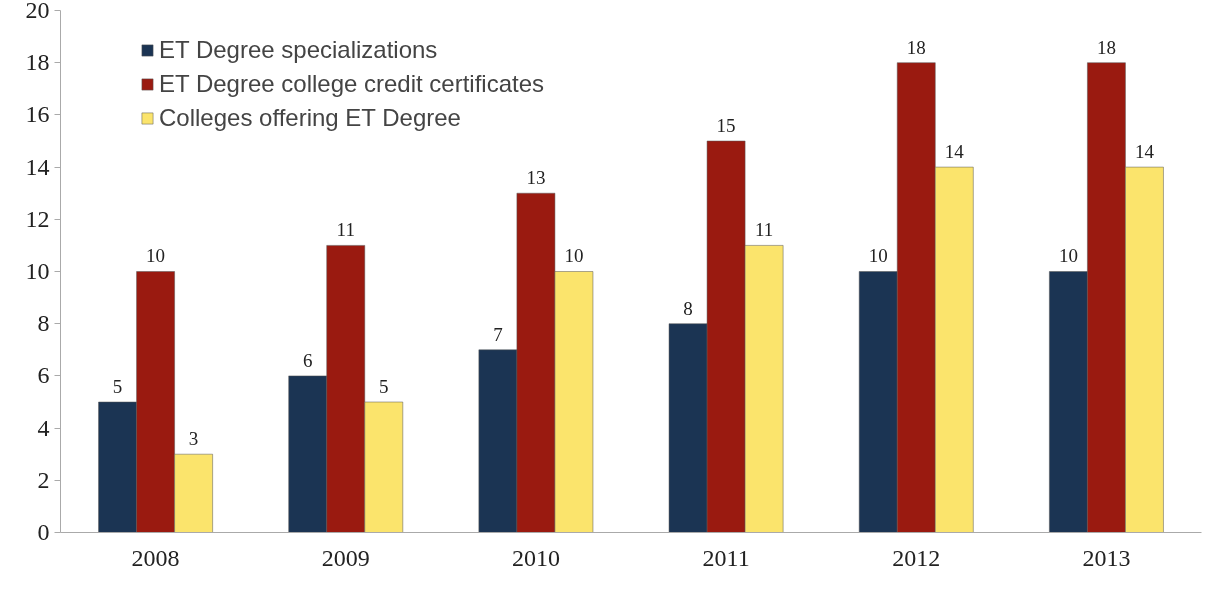 The width and height of the screenshot is (1221, 592). Describe the element at coordinates (310, 118) in the screenshot. I see `legend-label: Colleges offering ET Degree` at that location.